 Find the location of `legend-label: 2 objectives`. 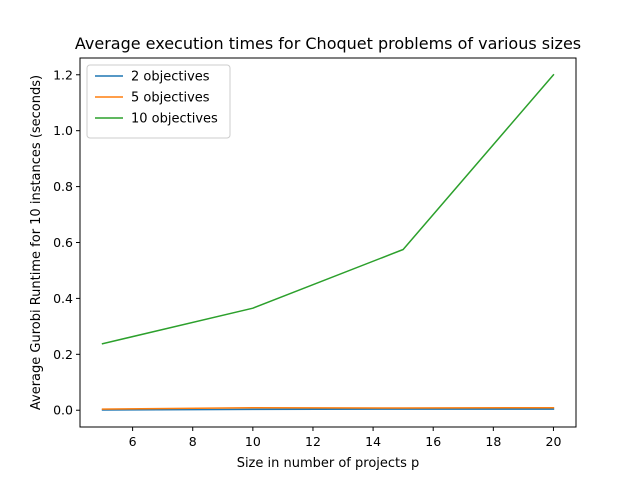

legend-label: 2 objectives is located at coordinates (170, 77).